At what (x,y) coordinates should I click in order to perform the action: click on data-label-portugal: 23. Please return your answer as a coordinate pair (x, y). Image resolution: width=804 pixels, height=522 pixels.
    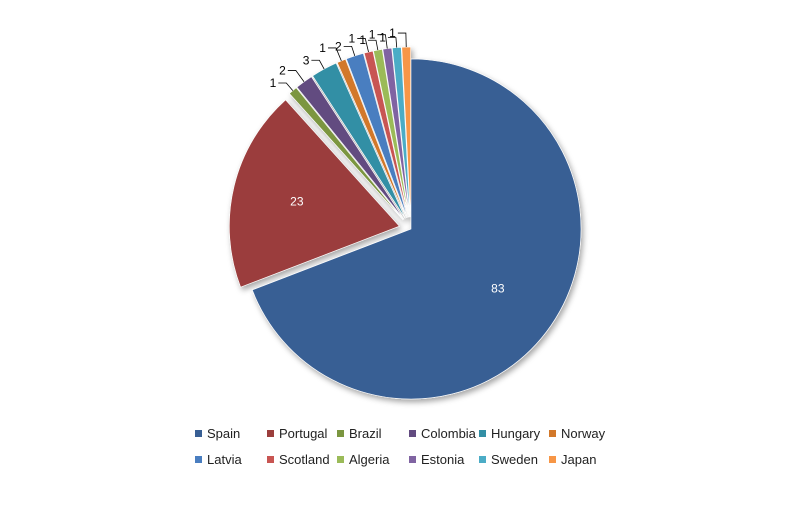
    Looking at the image, I should click on (297, 202).